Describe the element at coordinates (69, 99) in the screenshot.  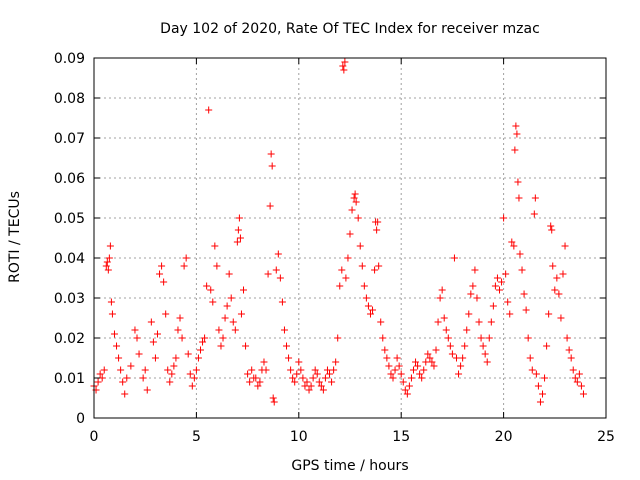
I see `y-tick-label: 0.08` at that location.